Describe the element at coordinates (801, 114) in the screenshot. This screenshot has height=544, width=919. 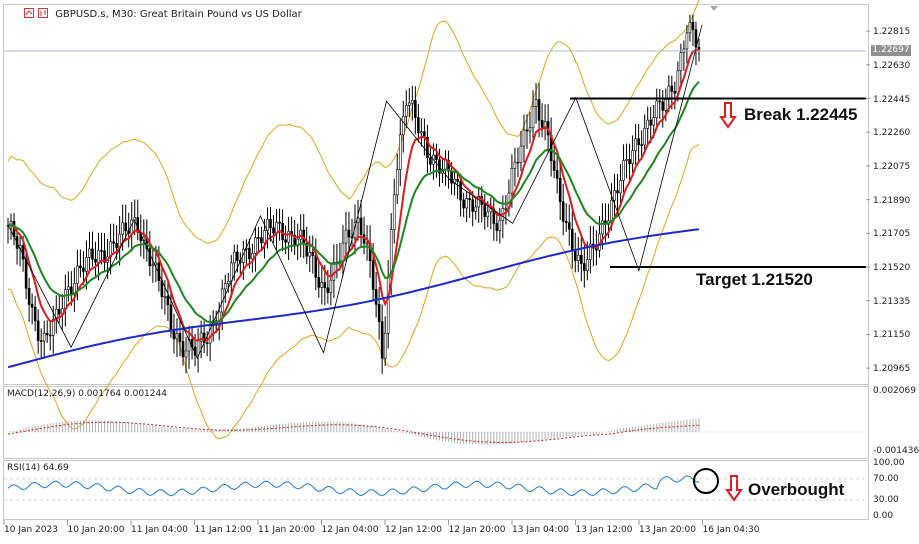
I see `break-annotation: Break 1.22445` at that location.